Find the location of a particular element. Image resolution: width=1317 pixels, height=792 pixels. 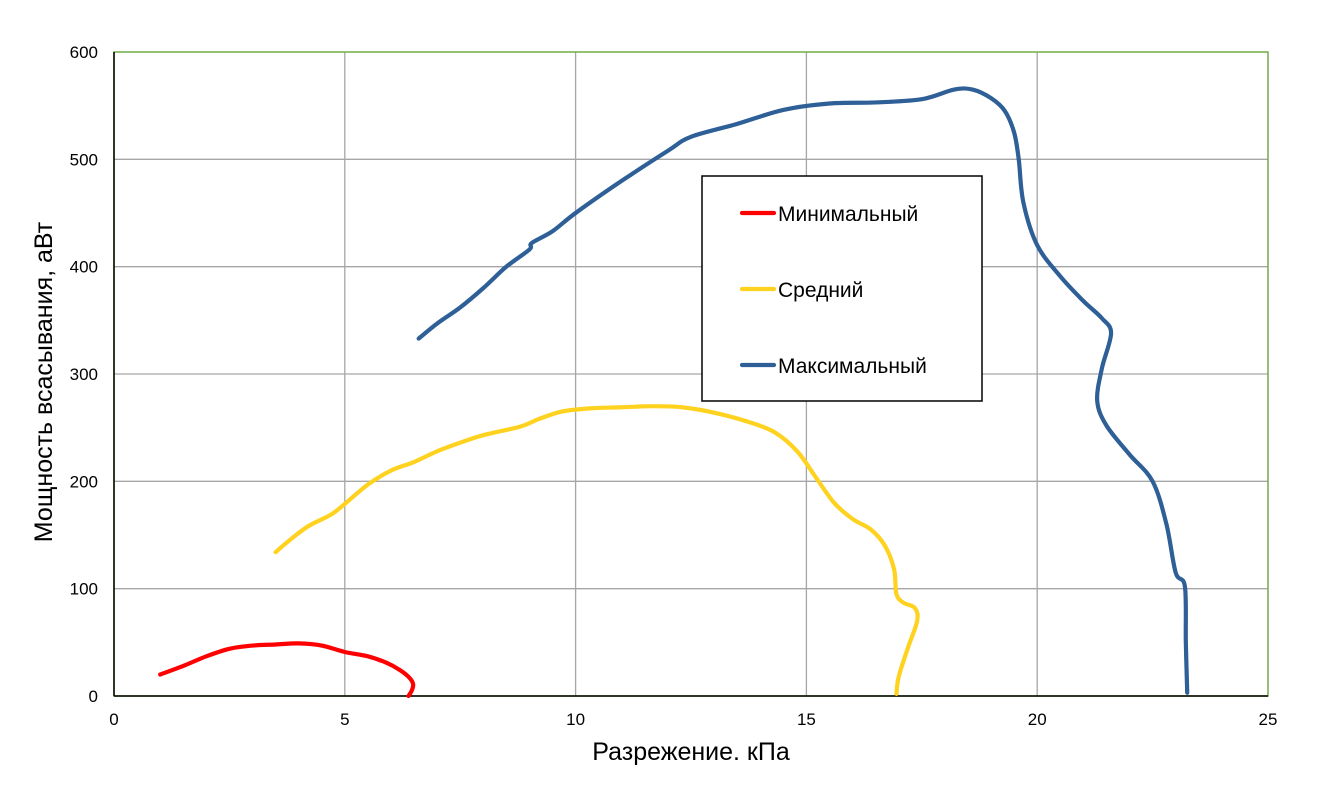

x-tick-label: 25 is located at coordinates (1268, 719).